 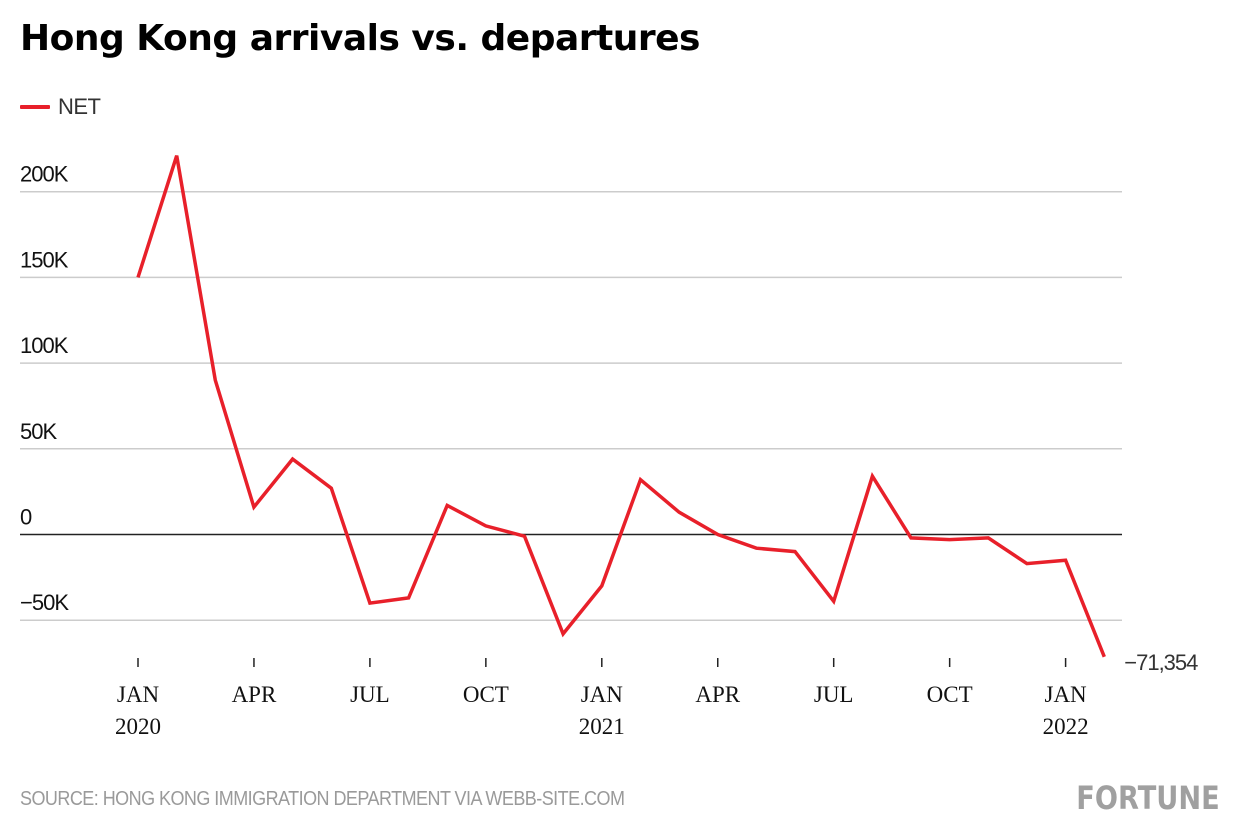 What do you see at coordinates (44, 259) in the screenshot?
I see `y-tick-label: 150K` at bounding box center [44, 259].